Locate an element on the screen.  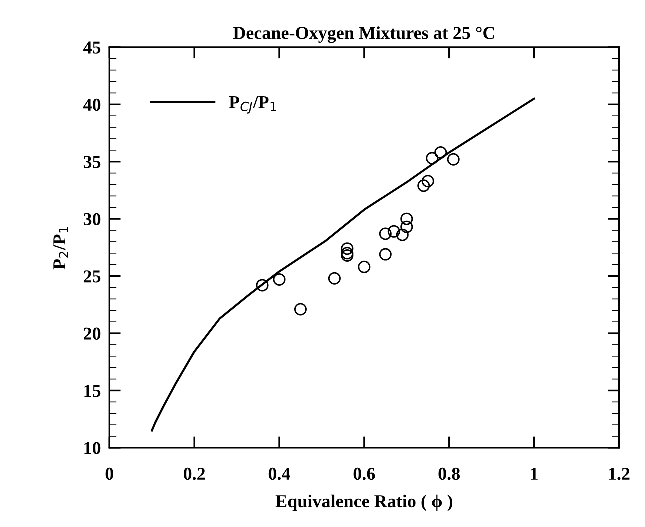
x-axis-title: Equivalence Ratio ( ϕ ) is located at coordinates (364, 503).